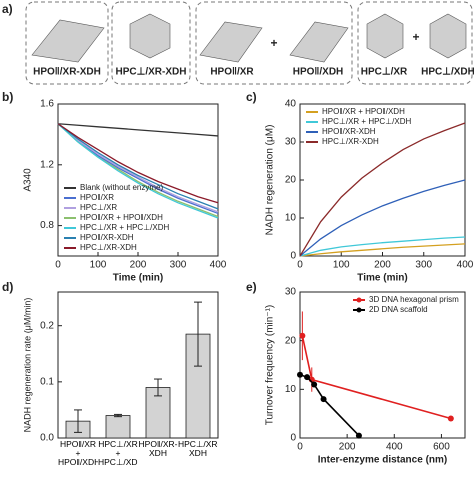 This screenshot has height=481, width=474. What do you see at coordinates (7, 97) in the screenshot?
I see `panel-label: b)` at bounding box center [7, 97].